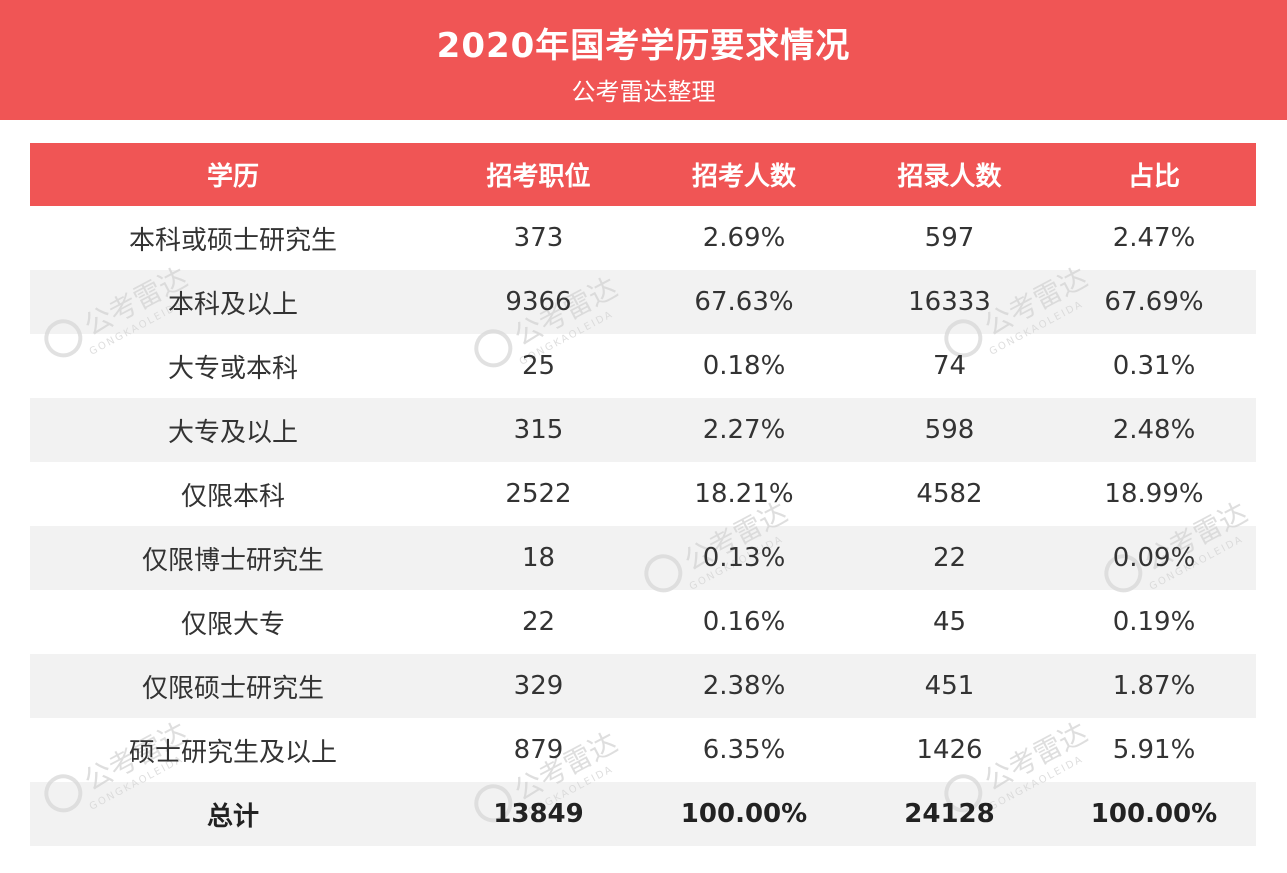 The width and height of the screenshot is (1287, 873). I want to click on total-label: 总计, so click(232, 816).